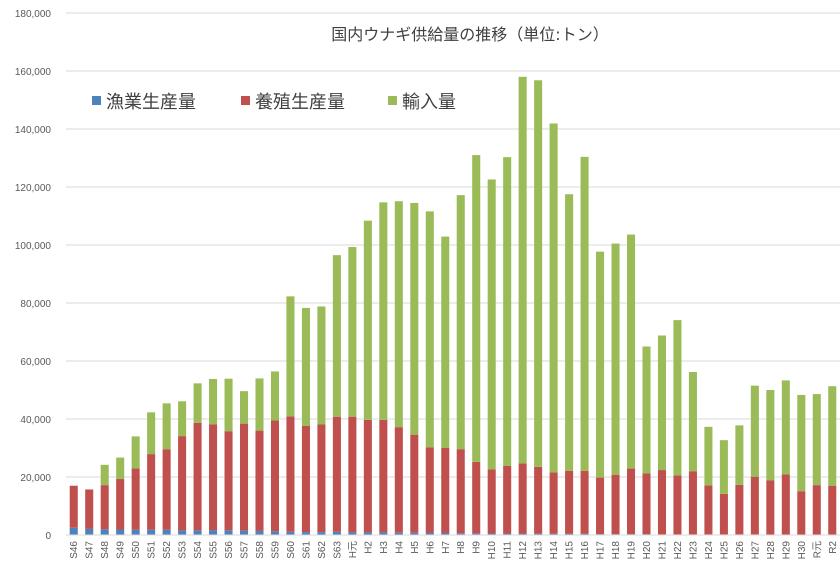 The width and height of the screenshot is (840, 564). What do you see at coordinates (786, 550) in the screenshot?
I see `x-tick-label: H29` at bounding box center [786, 550].